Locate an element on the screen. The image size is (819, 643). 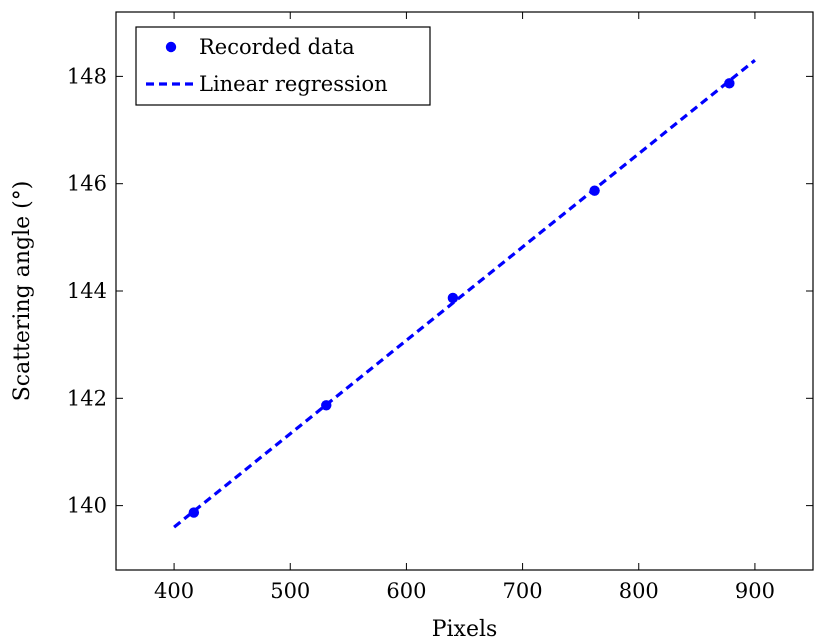
x-tick-label-400: 400 is located at coordinates (174, 591).